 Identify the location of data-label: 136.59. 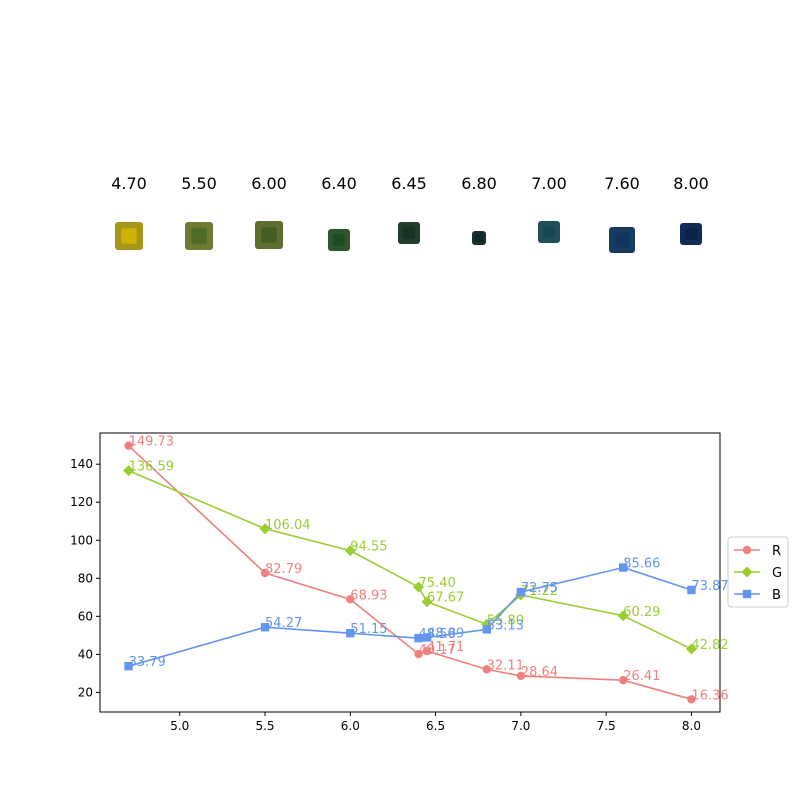
(152, 467).